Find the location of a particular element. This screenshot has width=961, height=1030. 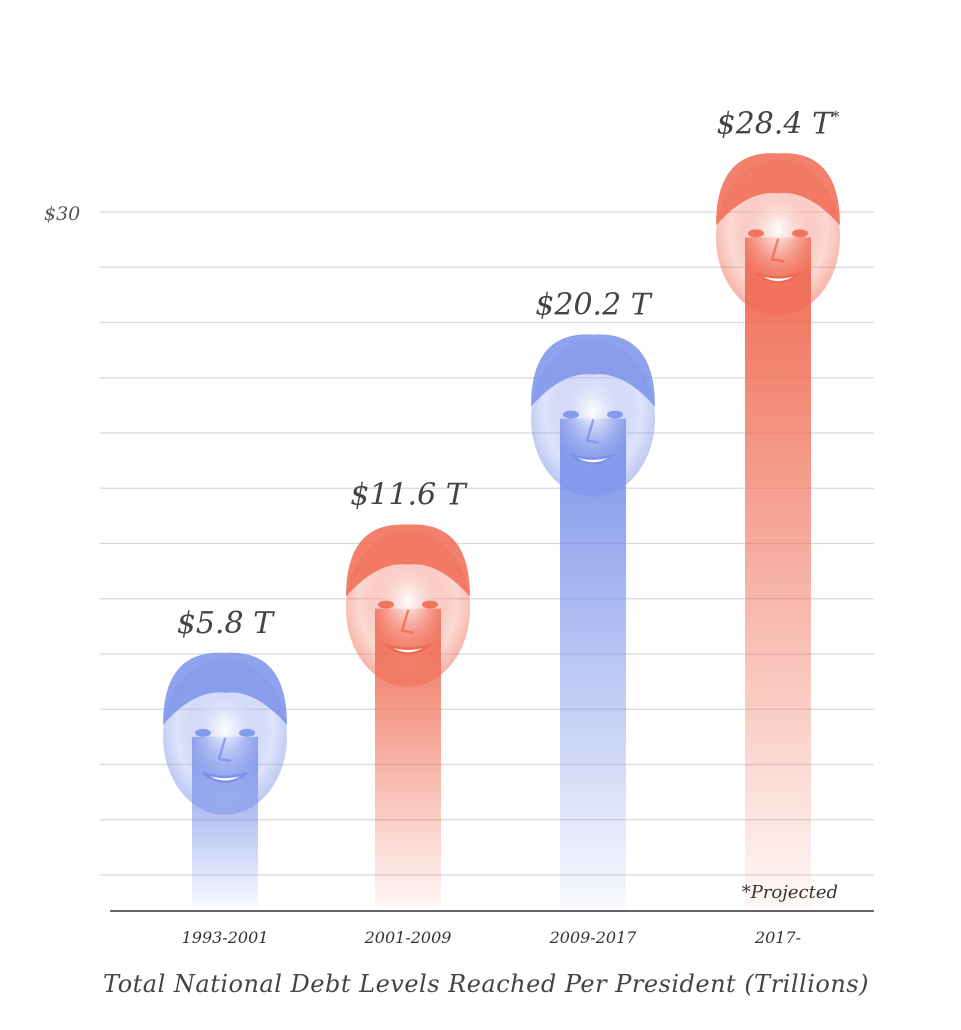

y-axis: $30 is located at coordinates (62, 214).